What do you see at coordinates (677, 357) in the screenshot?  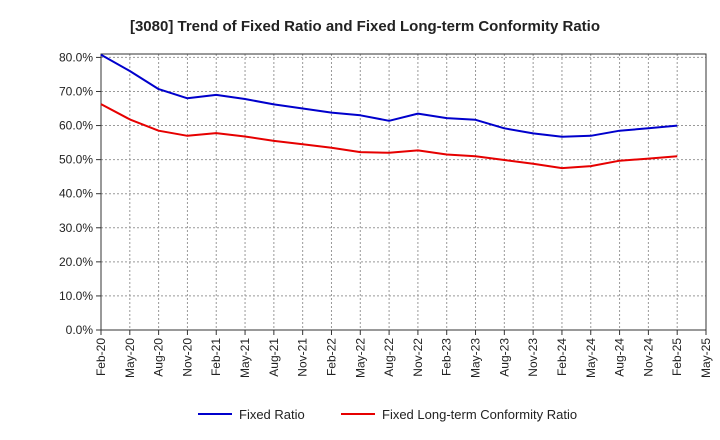 I see `x-tick-label: Feb-25` at bounding box center [677, 357].